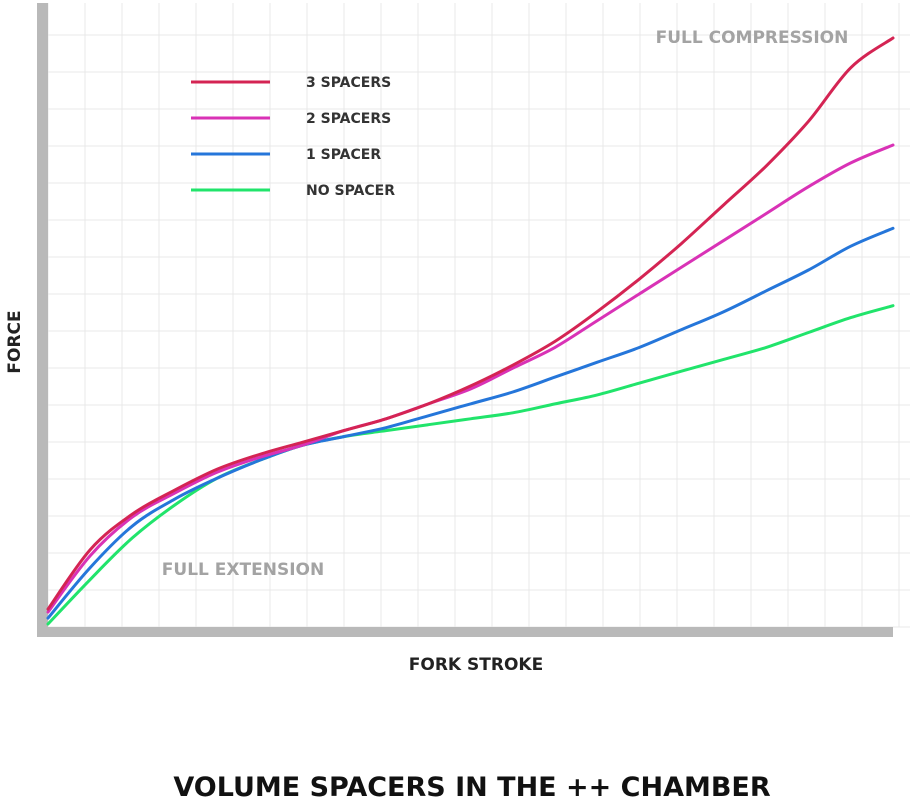 This screenshot has width=913, height=804. I want to click on x-axis-title: FORK STROKE, so click(476, 665).